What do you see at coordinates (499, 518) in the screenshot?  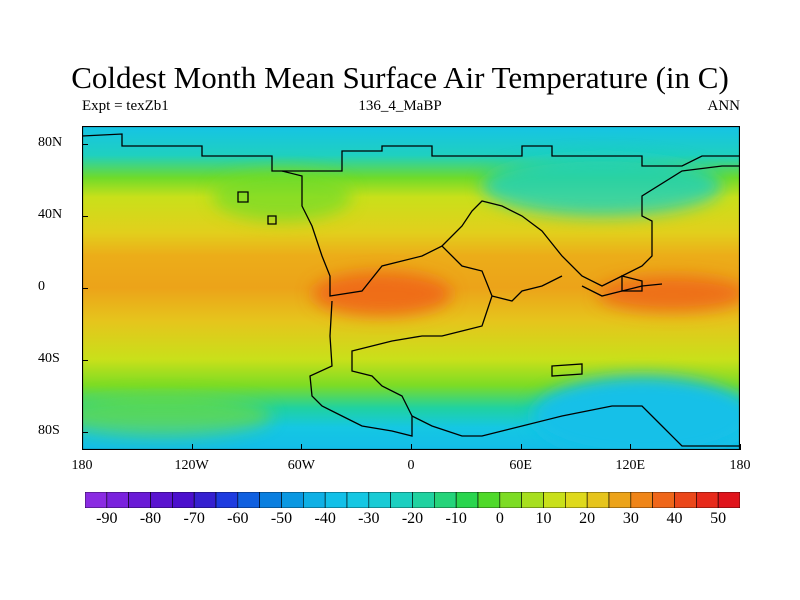 I see `colorbar-label: 0` at bounding box center [499, 518].